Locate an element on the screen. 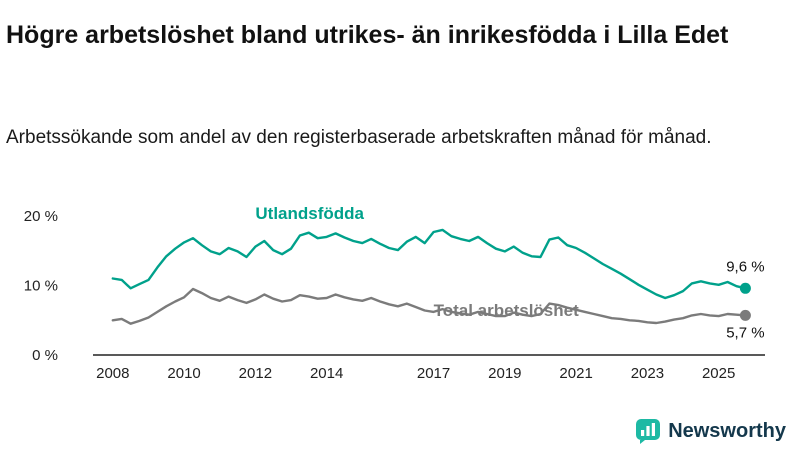  x-tick-label: 2025 is located at coordinates (718, 373).